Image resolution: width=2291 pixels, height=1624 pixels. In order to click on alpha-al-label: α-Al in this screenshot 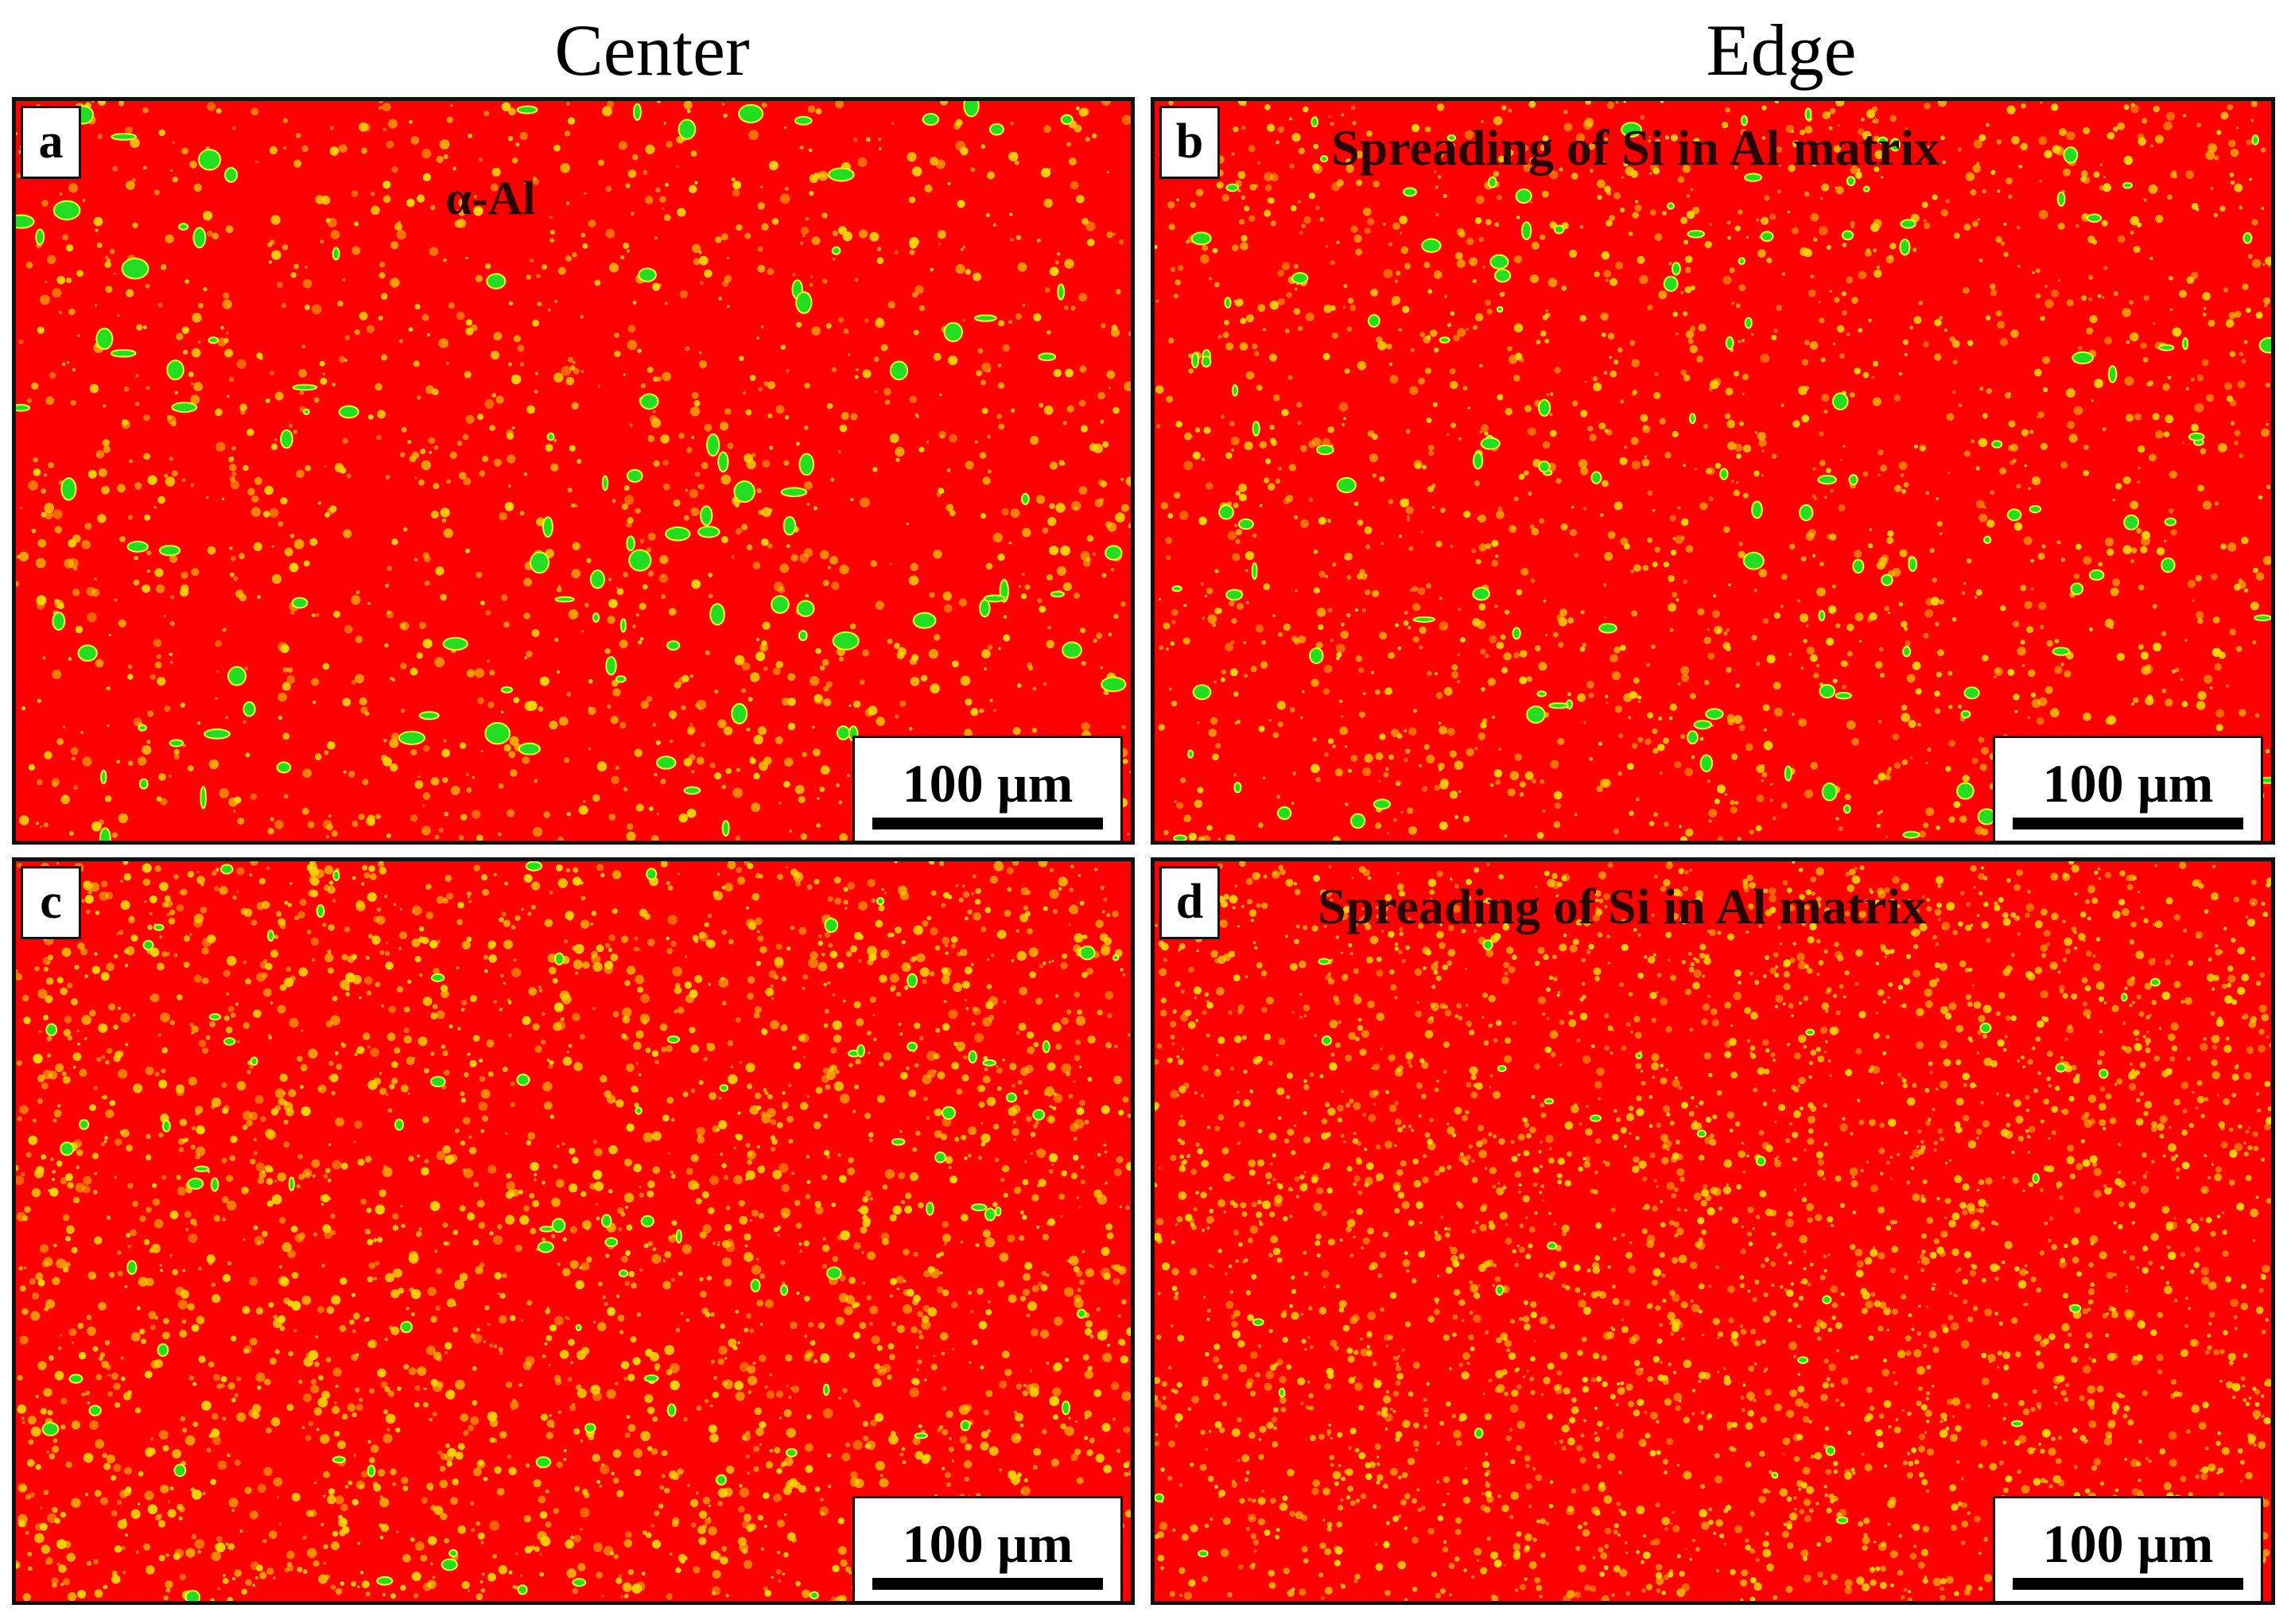, I will do `click(490, 198)`.